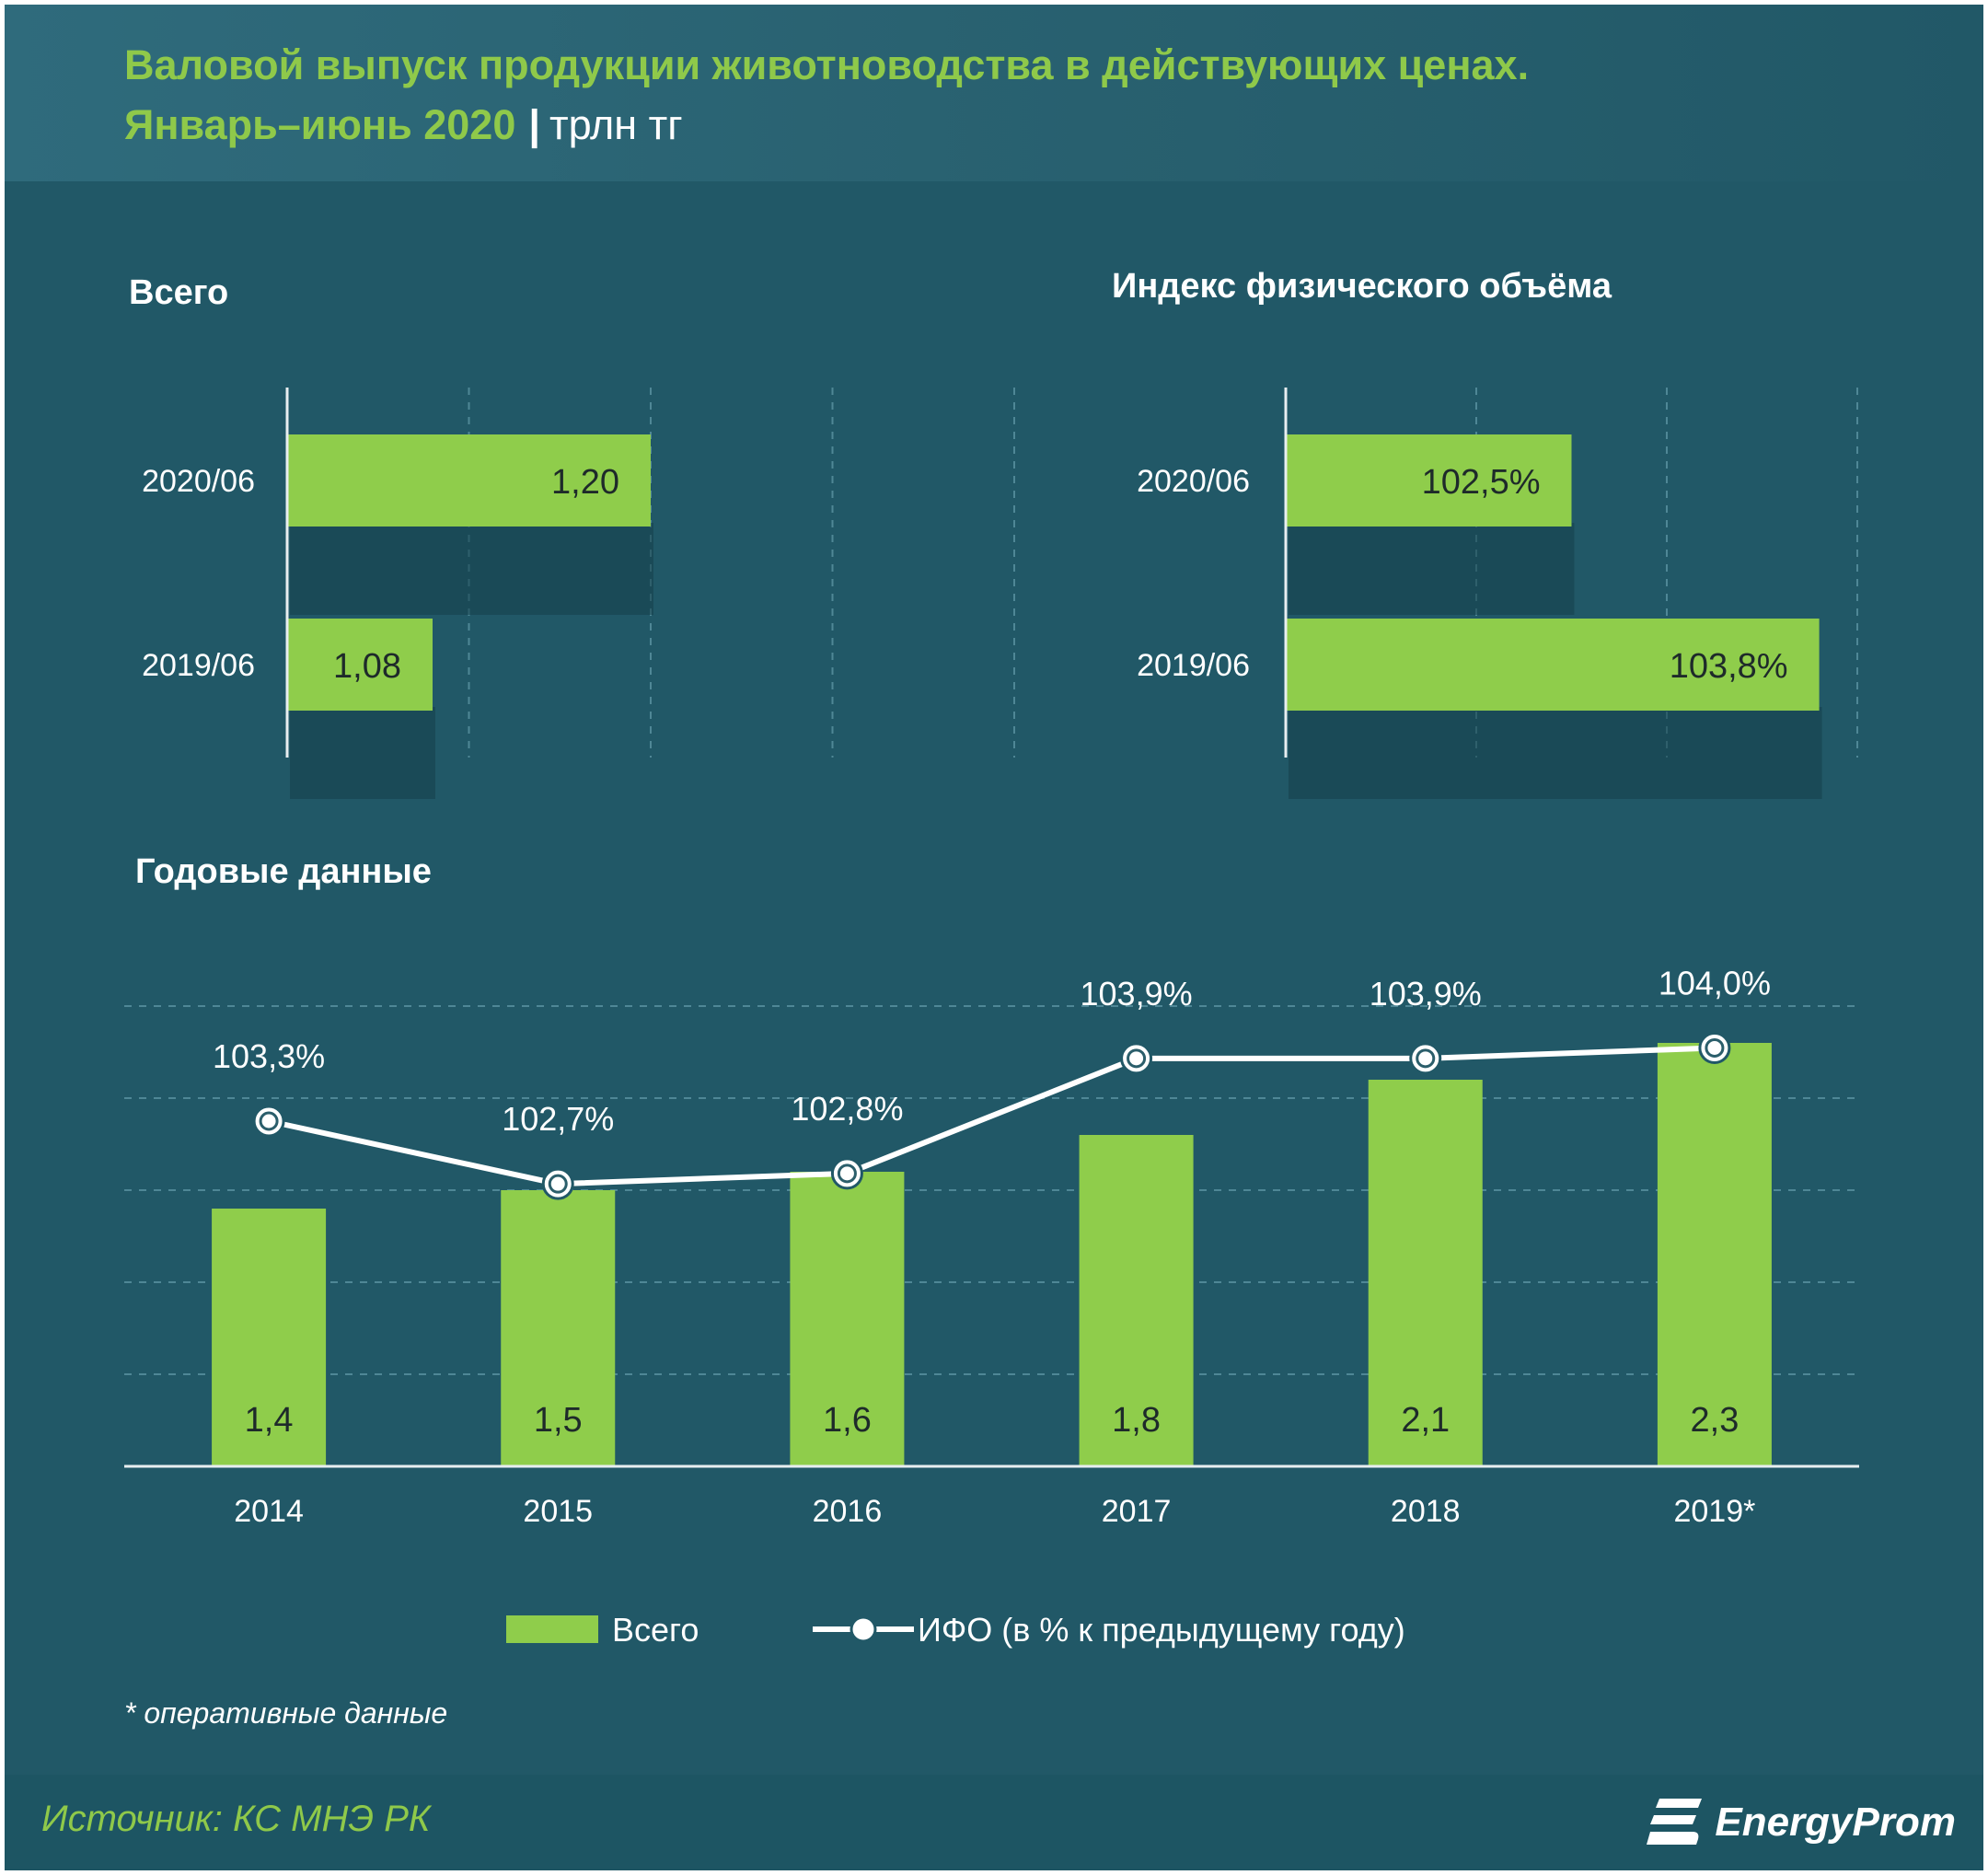  What do you see at coordinates (1481, 482) in the screenshot?
I see `bar-value-label: 102,5%` at bounding box center [1481, 482].